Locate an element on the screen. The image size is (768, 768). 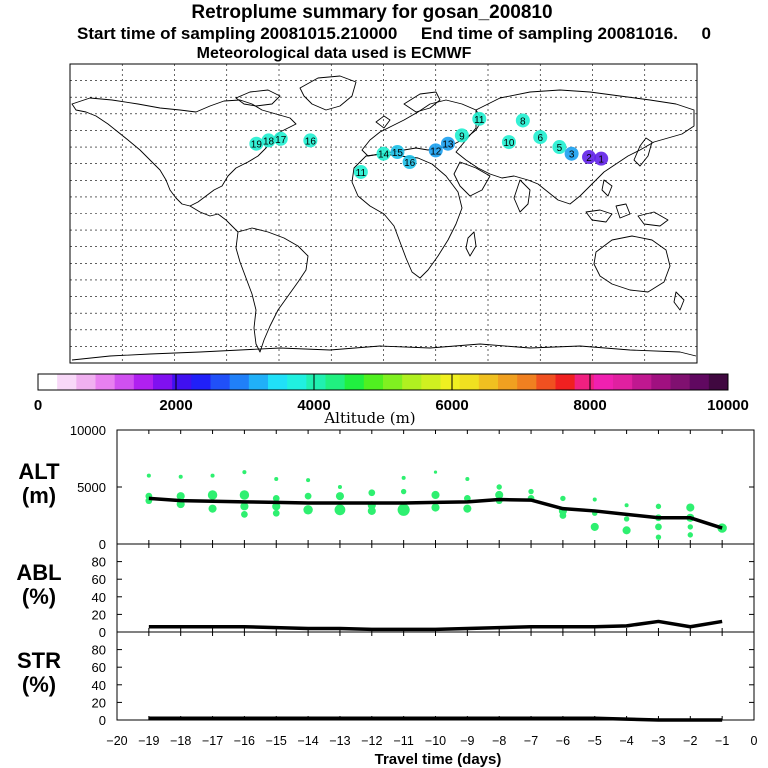
x-tick-label: 0 is located at coordinates (754, 741).